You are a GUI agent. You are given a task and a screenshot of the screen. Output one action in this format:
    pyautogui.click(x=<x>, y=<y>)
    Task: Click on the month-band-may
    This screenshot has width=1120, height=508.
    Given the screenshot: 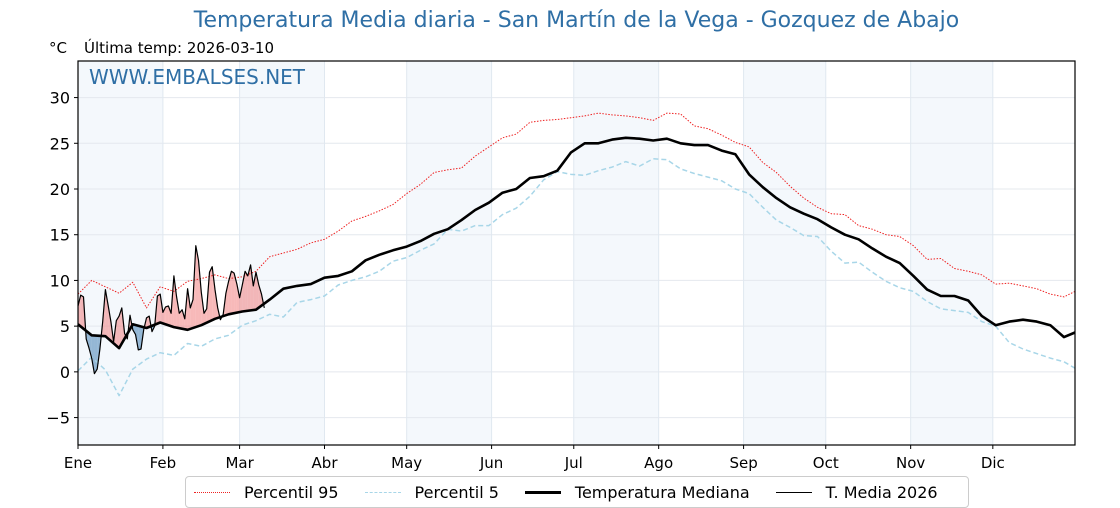 What is the action you would take?
    pyautogui.click(x=449, y=253)
    